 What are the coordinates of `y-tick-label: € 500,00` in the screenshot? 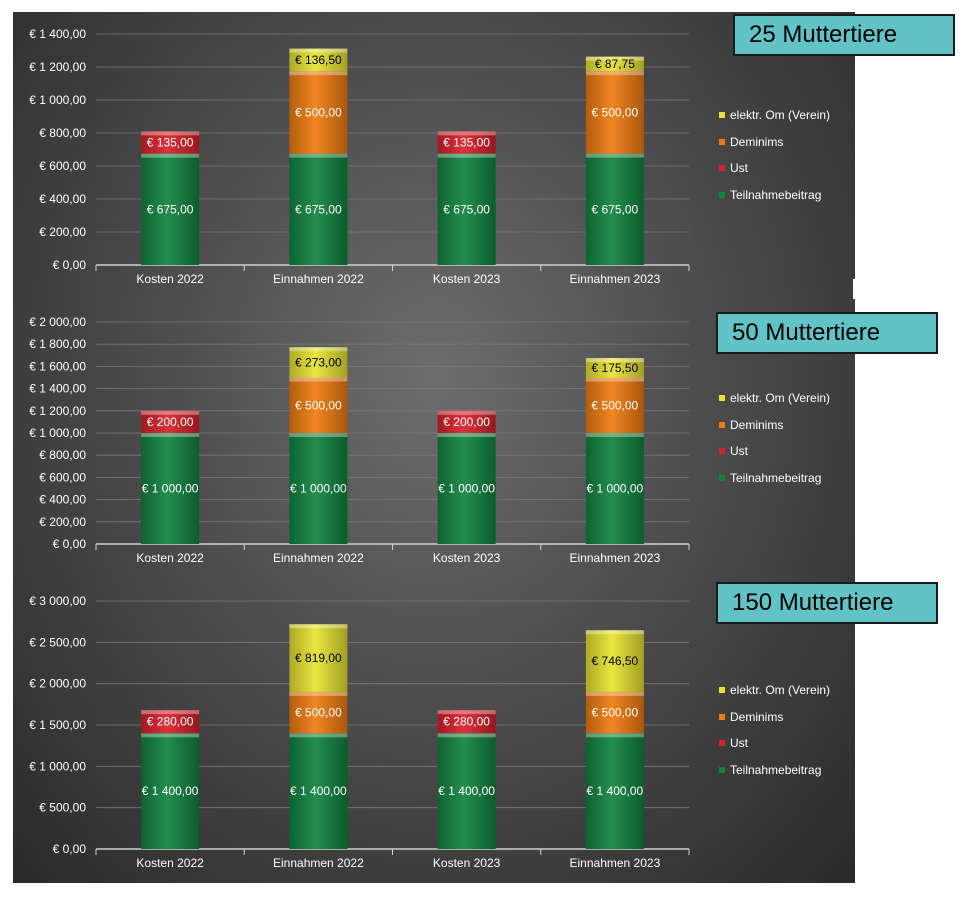 It's located at (62, 808).